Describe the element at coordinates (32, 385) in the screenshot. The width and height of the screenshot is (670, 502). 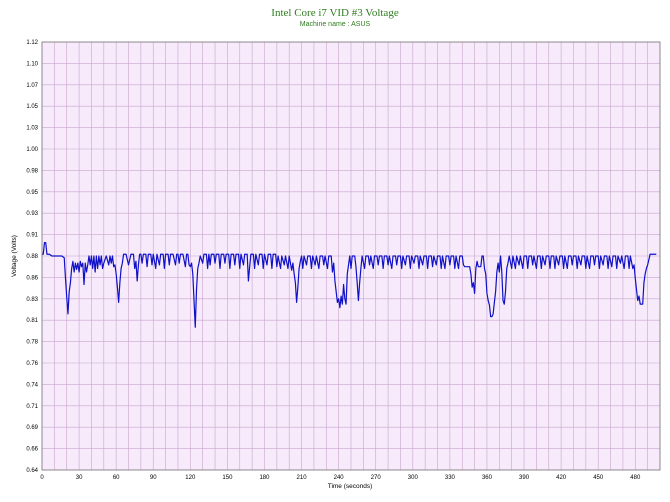
I see `y-tick-label: 0.74` at that location.